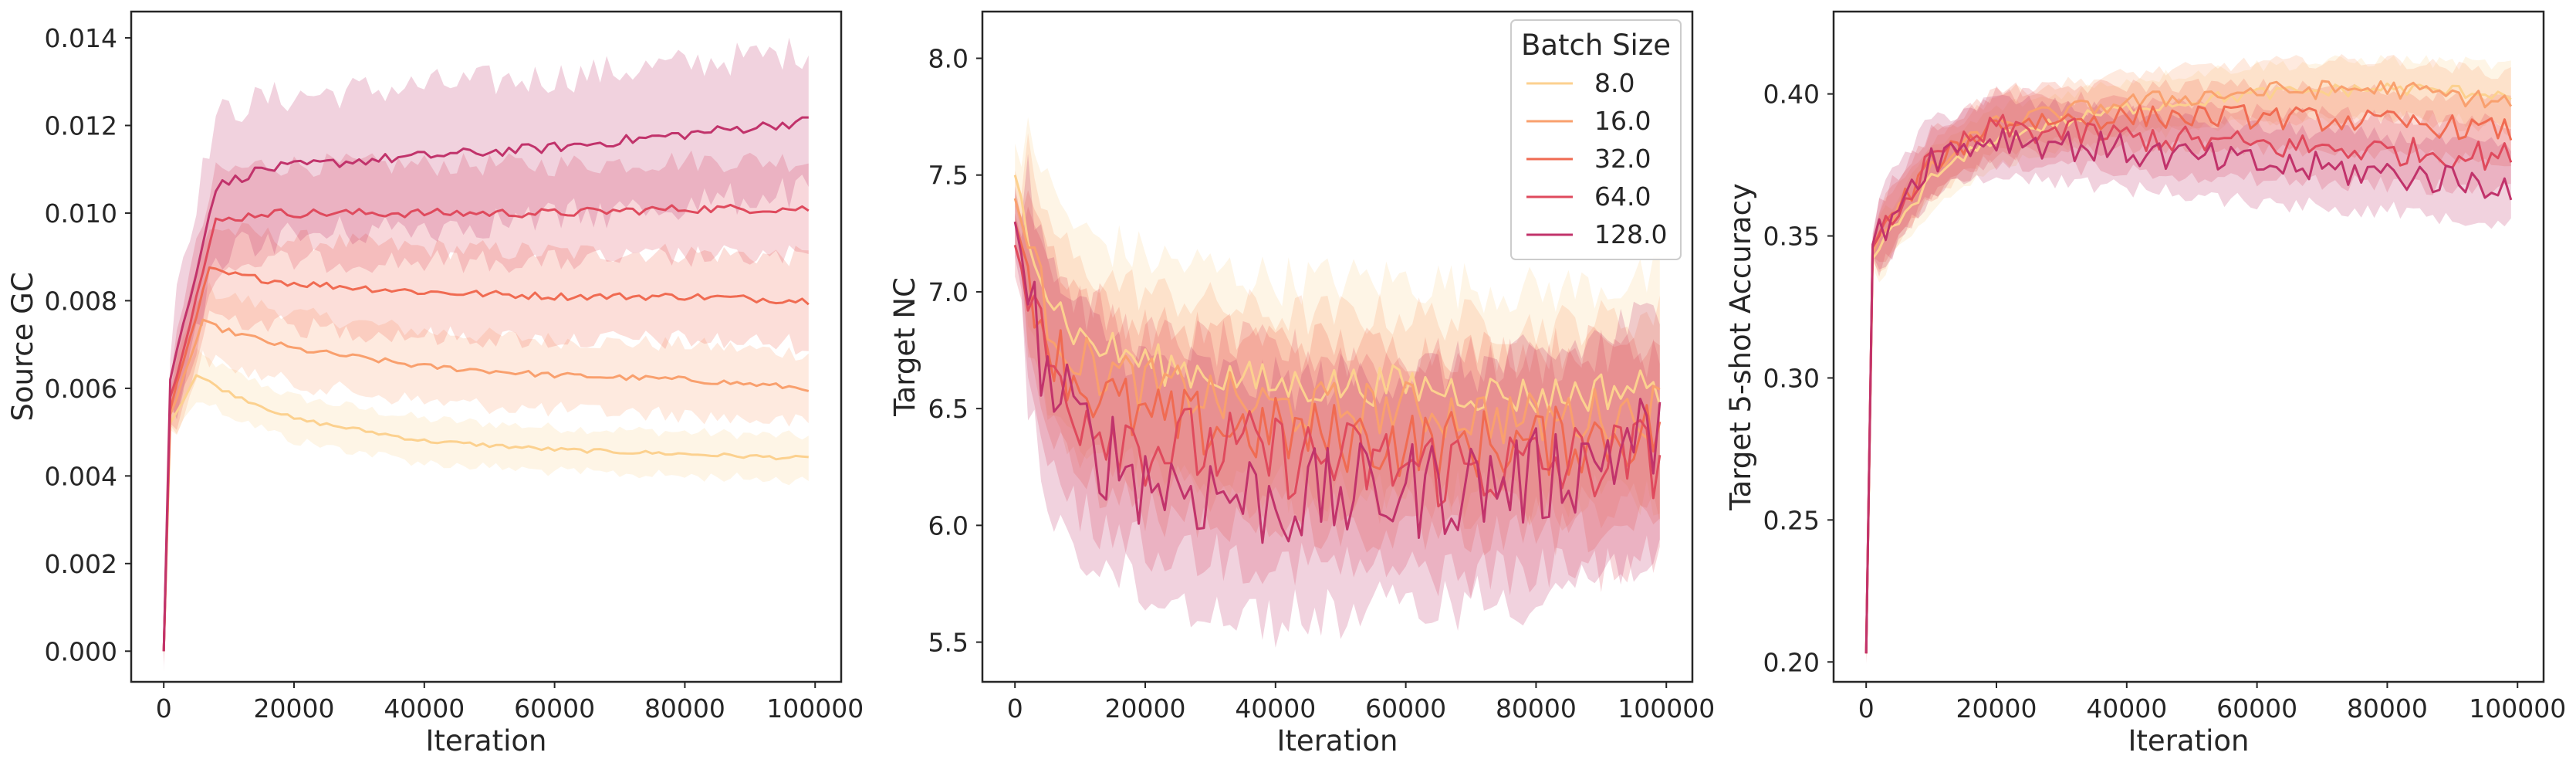 Image resolution: width=2576 pixels, height=766 pixels. Describe the element at coordinates (1622, 121) in the screenshot. I see `legend-entry-16.0: 16.0` at that location.